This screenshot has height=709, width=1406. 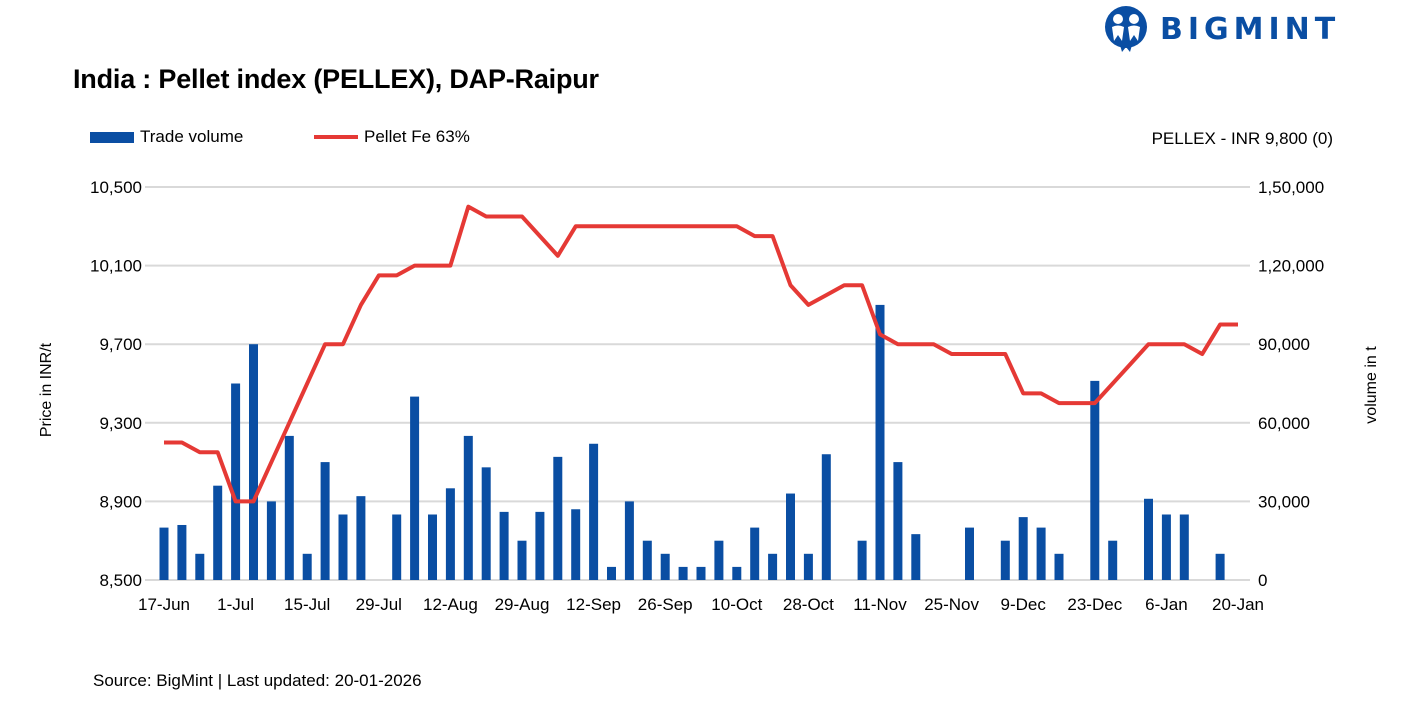 I want to click on x-tick-label: 23-Dec, so click(x=1094, y=604).